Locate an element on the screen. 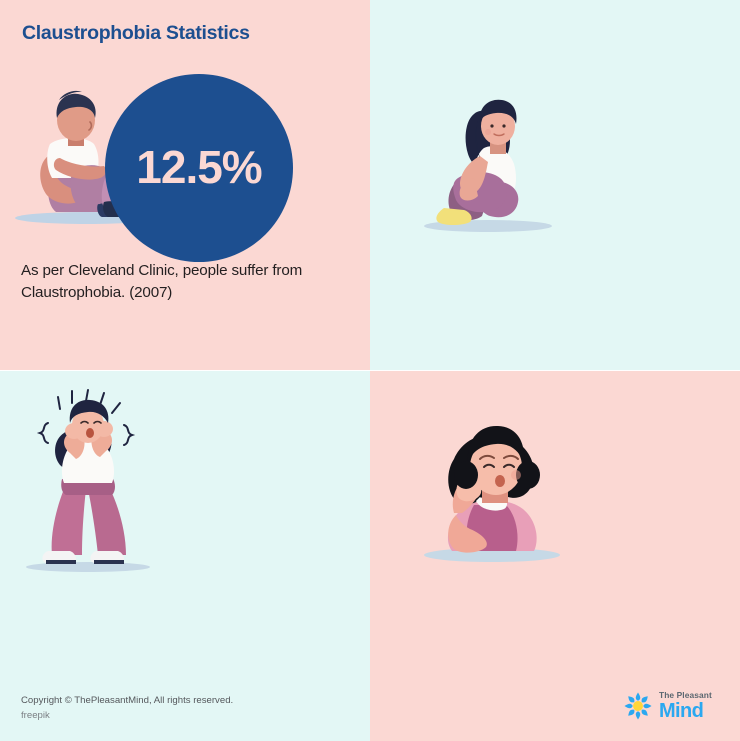 The width and height of the screenshot is (740, 741). woman-sitting-hugging-knees-illustration is located at coordinates (488, 165).